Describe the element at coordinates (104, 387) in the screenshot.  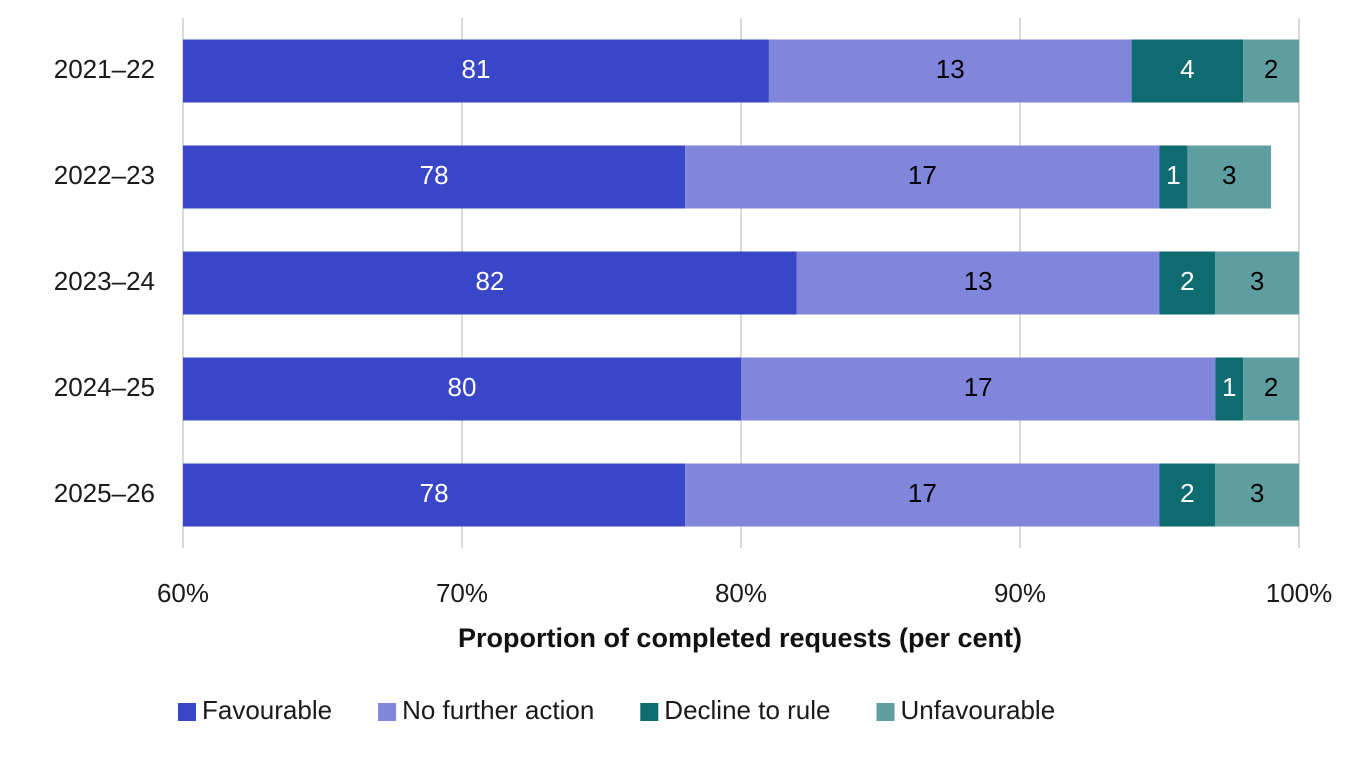
I see `y-tick-label: 2024–25` at that location.